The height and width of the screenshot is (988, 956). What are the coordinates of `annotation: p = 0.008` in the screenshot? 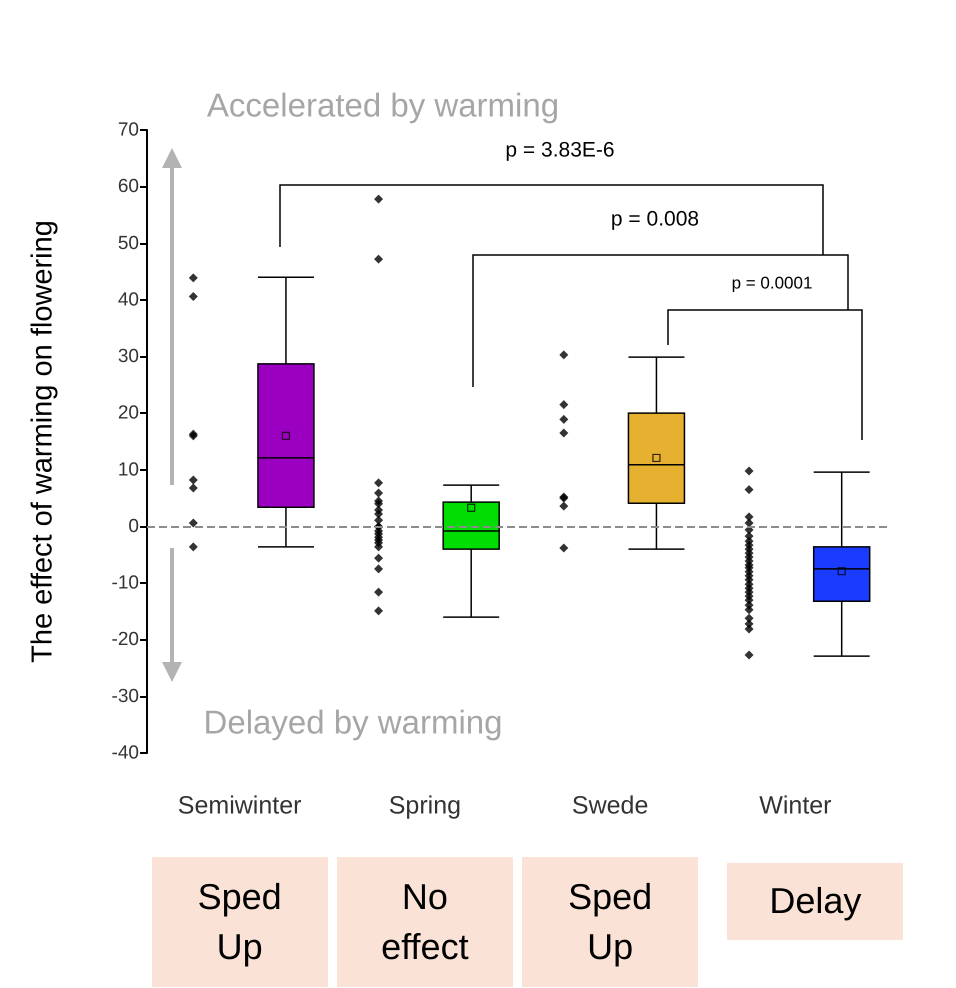 It's located at (655, 219).